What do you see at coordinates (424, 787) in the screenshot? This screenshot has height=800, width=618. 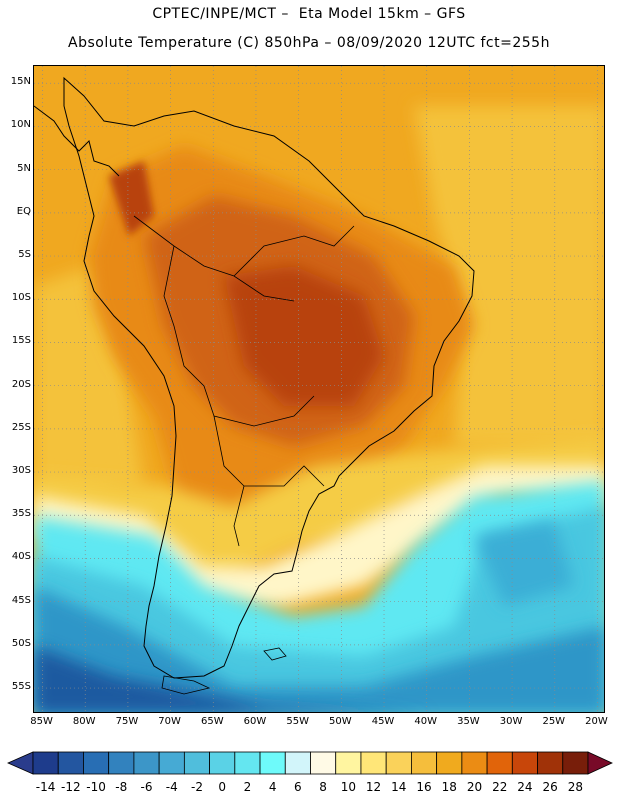 I see `colorbar-tick-label: 16` at bounding box center [424, 787].